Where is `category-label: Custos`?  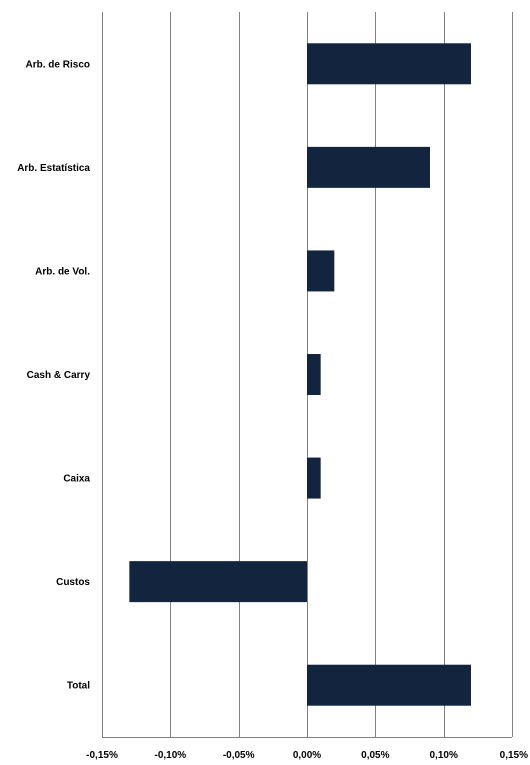 category-label: Custos is located at coordinates (73, 582).